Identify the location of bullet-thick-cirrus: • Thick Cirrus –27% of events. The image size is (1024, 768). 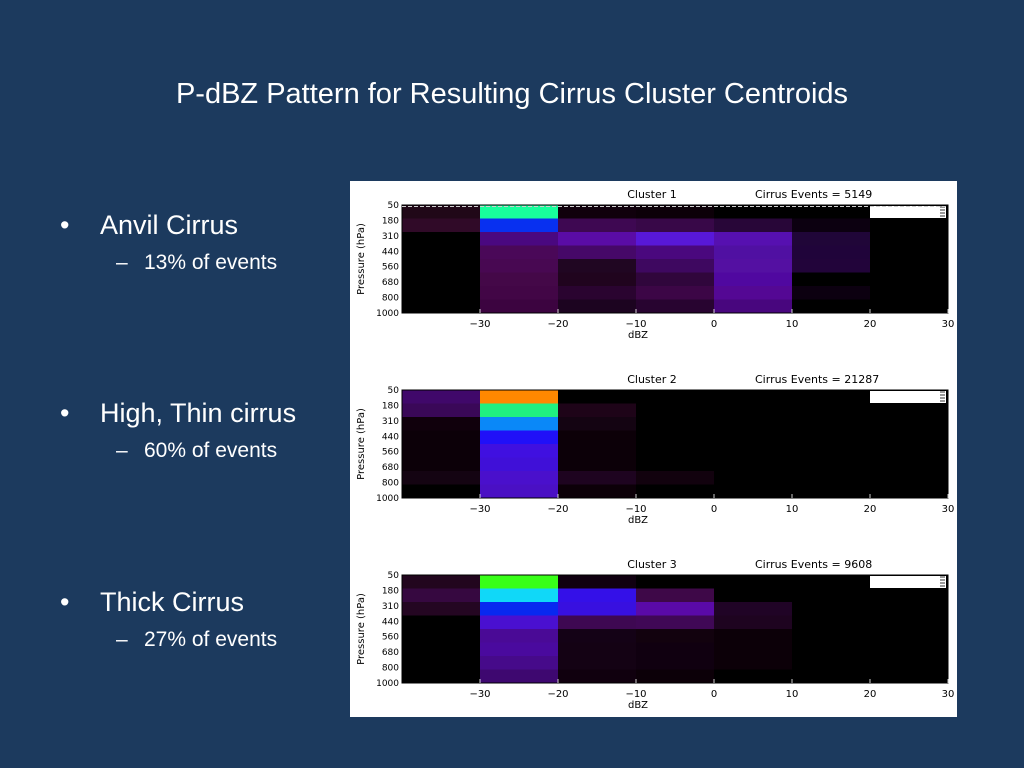
(168, 619).